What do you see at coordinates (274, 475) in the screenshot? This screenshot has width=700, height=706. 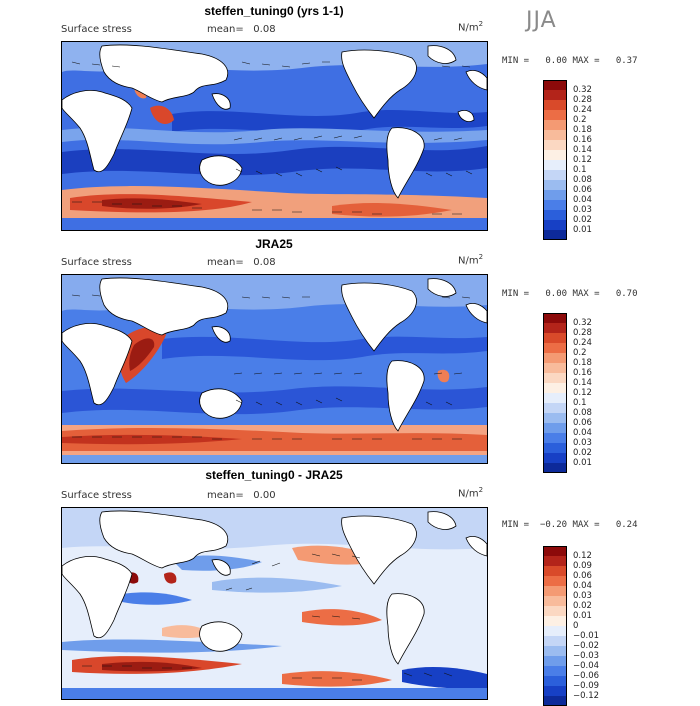 I see `panel-title: steffen_tuning0 - JRA25` at bounding box center [274, 475].